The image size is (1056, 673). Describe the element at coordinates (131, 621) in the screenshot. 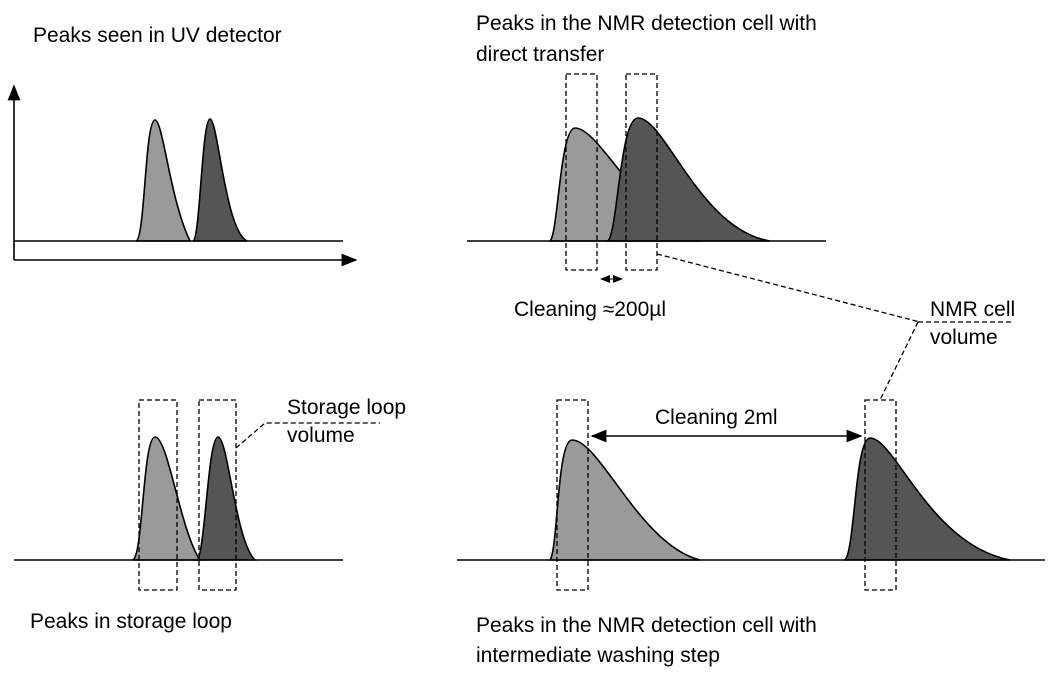

I see `storage-title: Peaks in storage loop` at that location.